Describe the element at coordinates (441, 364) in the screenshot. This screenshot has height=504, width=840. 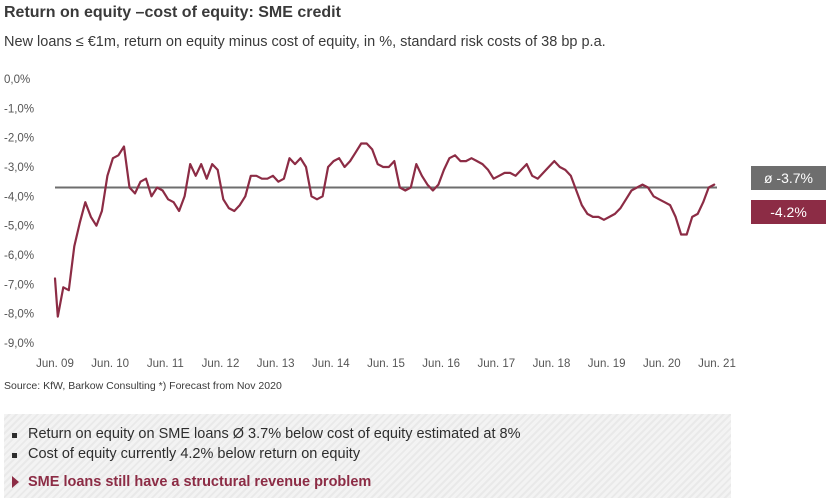
I see `x-tick-label: Jun. 16` at that location.